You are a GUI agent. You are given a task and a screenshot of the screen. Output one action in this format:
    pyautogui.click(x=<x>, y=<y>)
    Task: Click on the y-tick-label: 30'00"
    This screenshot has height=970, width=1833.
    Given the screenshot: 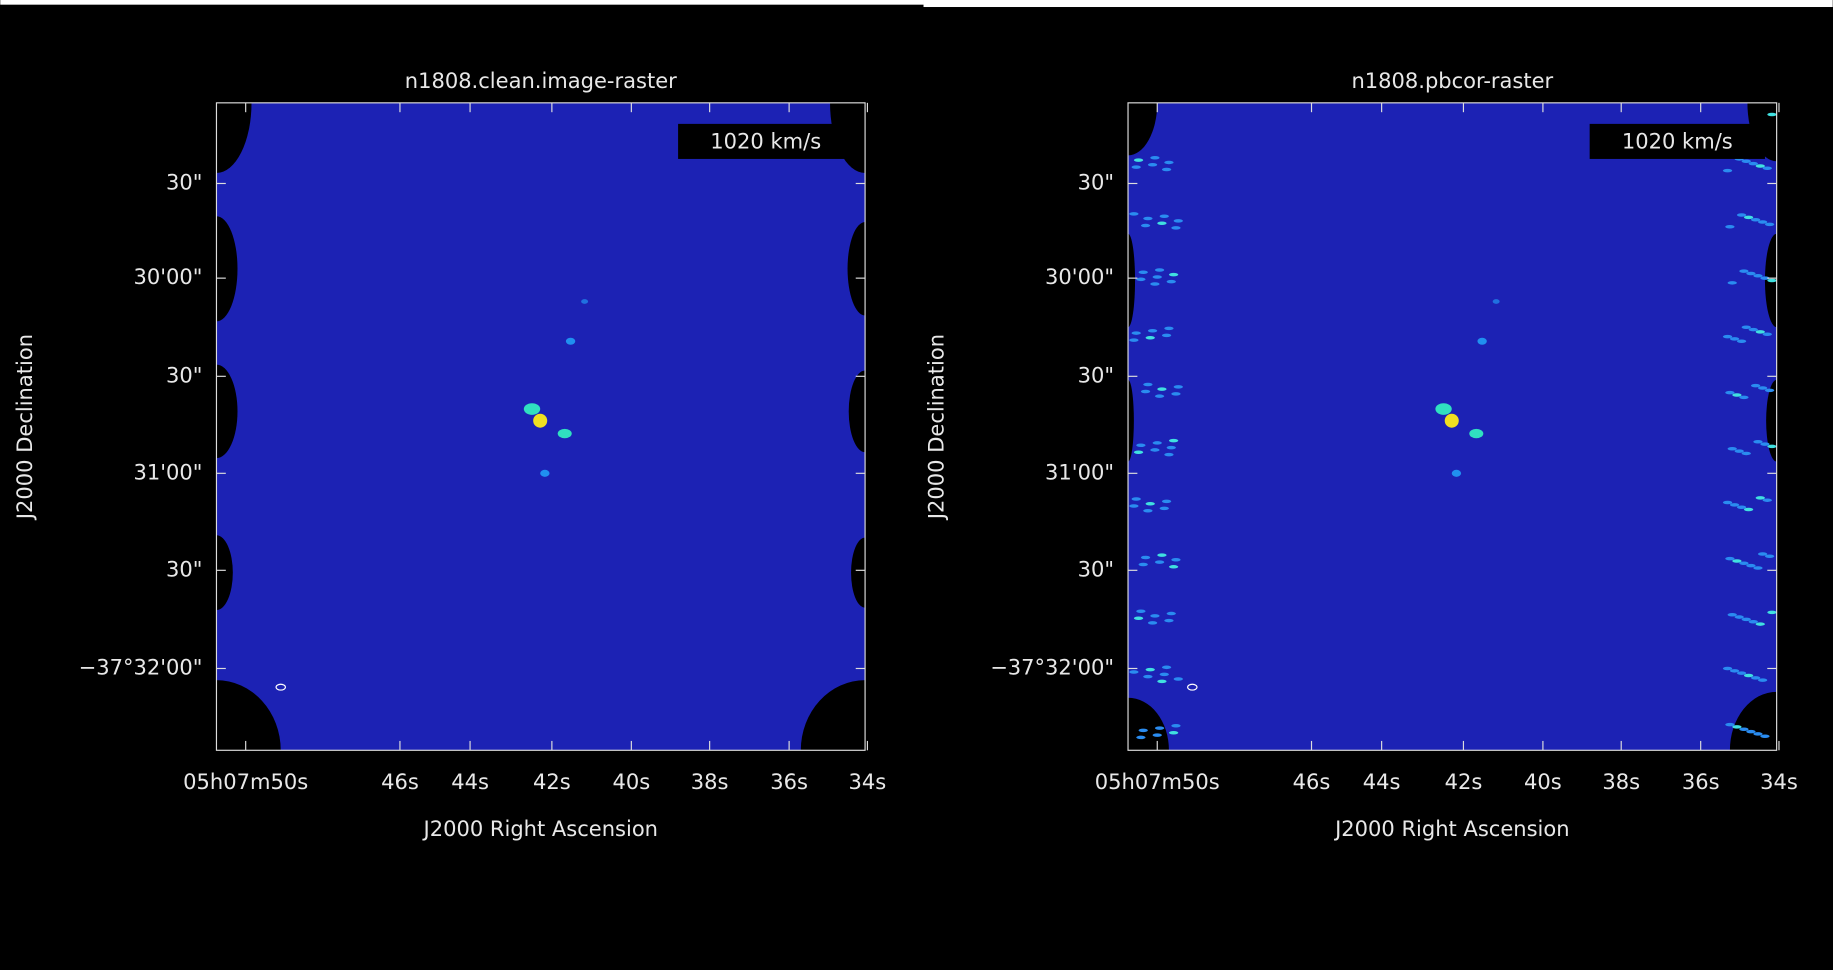 What is the action you would take?
    pyautogui.click(x=1079, y=276)
    